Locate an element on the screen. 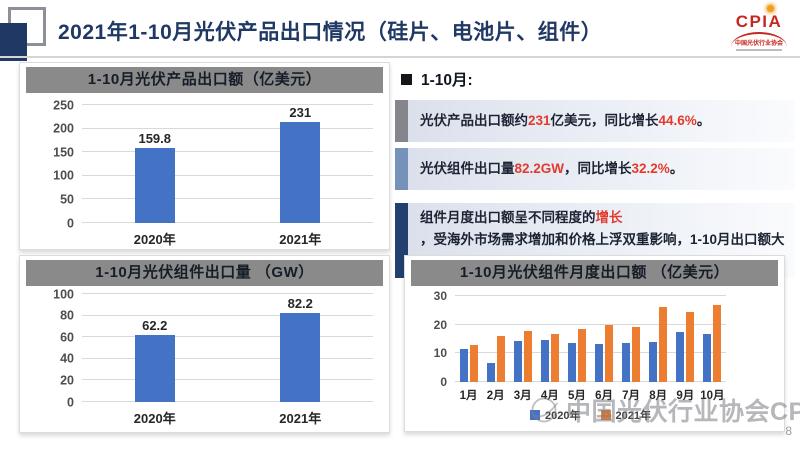 Image resolution: width=800 pixels, height=449 pixels. bullet-text-segment: 光伏组件出口量 is located at coordinates (467, 168).